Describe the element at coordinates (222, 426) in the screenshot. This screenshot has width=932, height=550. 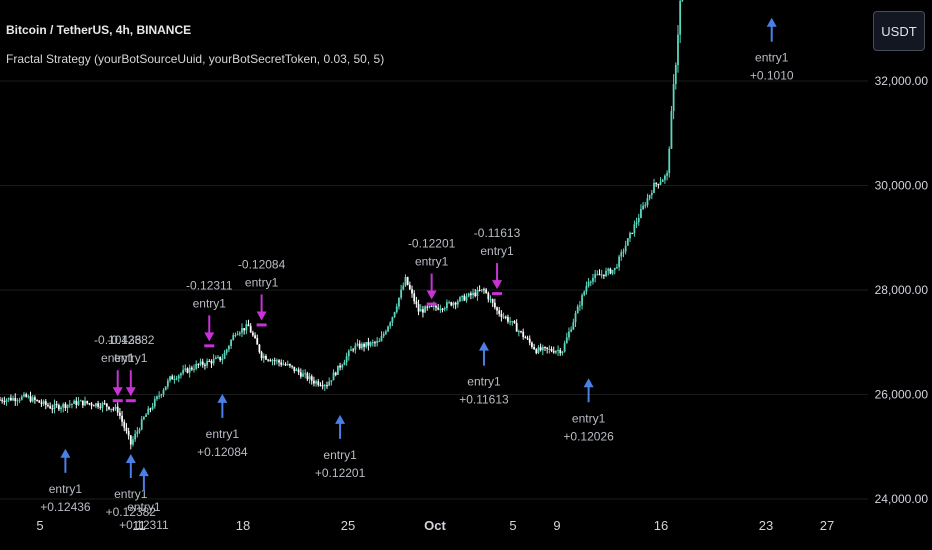
I see `entry-marker: entry1 +0.12084` at that location.